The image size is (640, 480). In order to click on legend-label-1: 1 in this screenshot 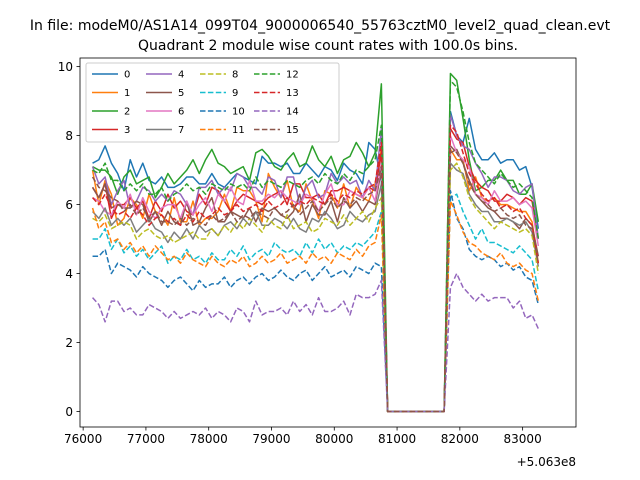, I will do `click(127, 93)`.